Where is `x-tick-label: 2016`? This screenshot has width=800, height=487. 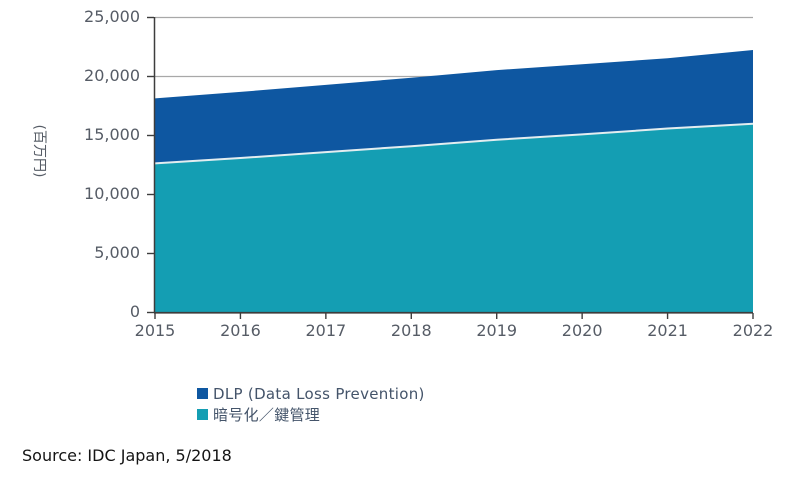 x-tick-label: 2016 is located at coordinates (240, 330).